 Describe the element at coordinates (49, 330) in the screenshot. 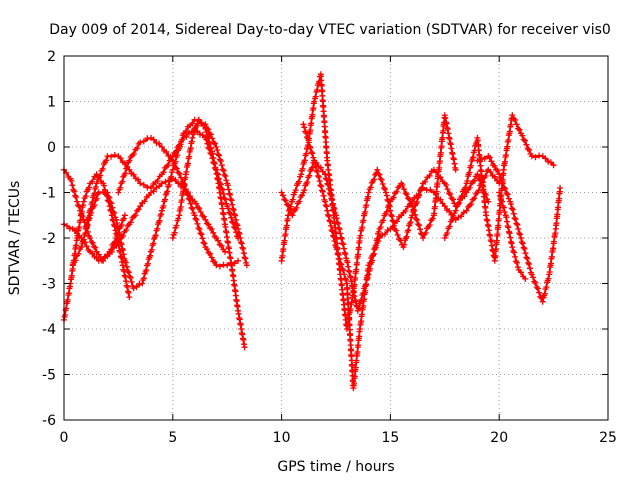

I see `y-tick-label: -4` at that location.